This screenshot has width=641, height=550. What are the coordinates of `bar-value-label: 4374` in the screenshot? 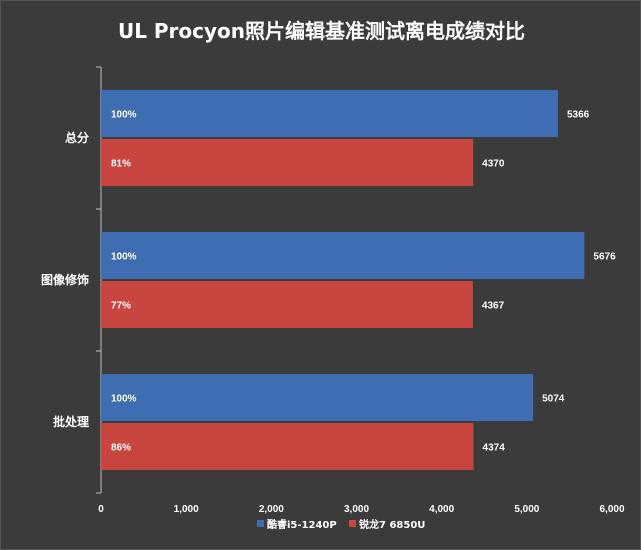 It's located at (494, 448).